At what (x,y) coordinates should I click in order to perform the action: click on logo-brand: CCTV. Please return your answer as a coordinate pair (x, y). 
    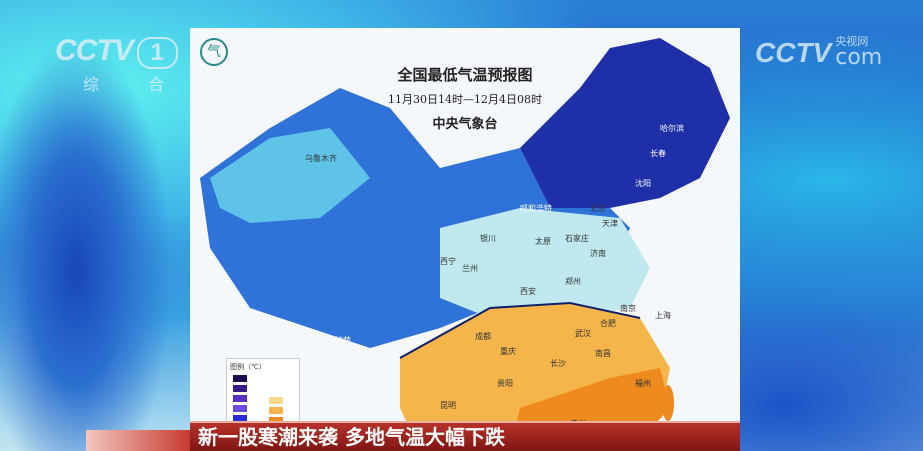
    Looking at the image, I should click on (94, 50).